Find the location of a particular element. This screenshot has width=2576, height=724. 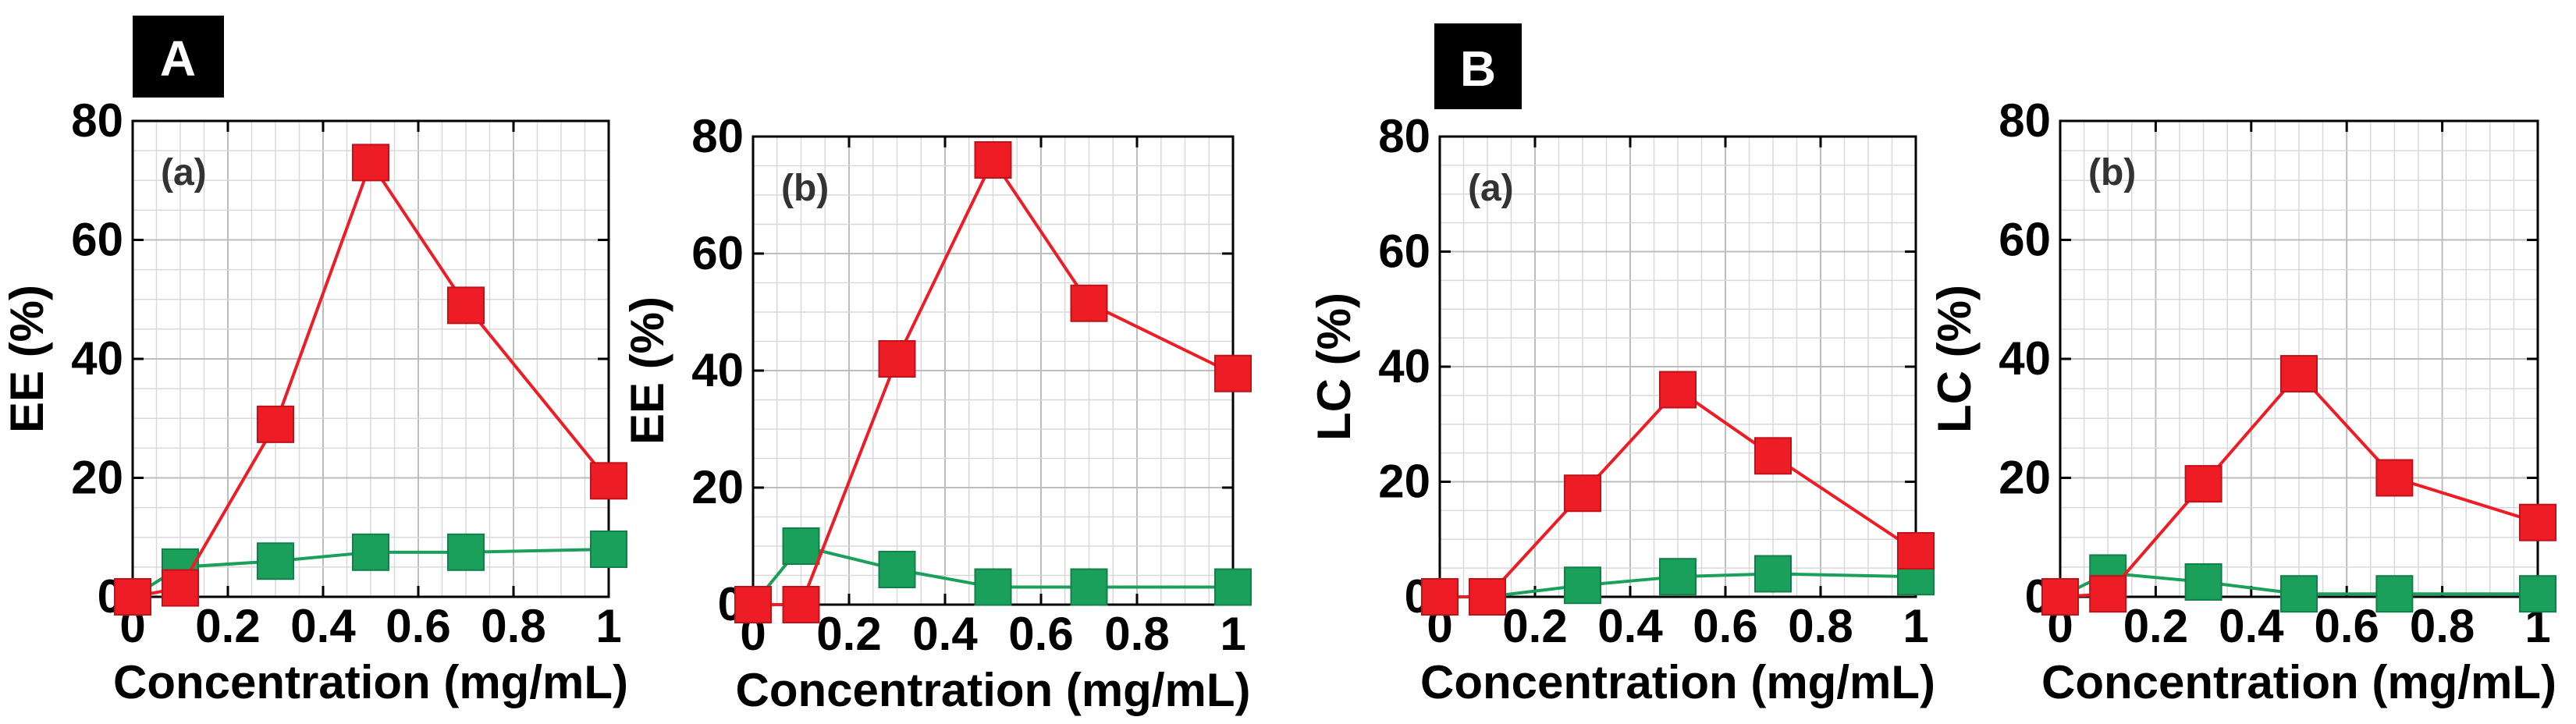

panel-badge-b: B is located at coordinates (1478, 66).